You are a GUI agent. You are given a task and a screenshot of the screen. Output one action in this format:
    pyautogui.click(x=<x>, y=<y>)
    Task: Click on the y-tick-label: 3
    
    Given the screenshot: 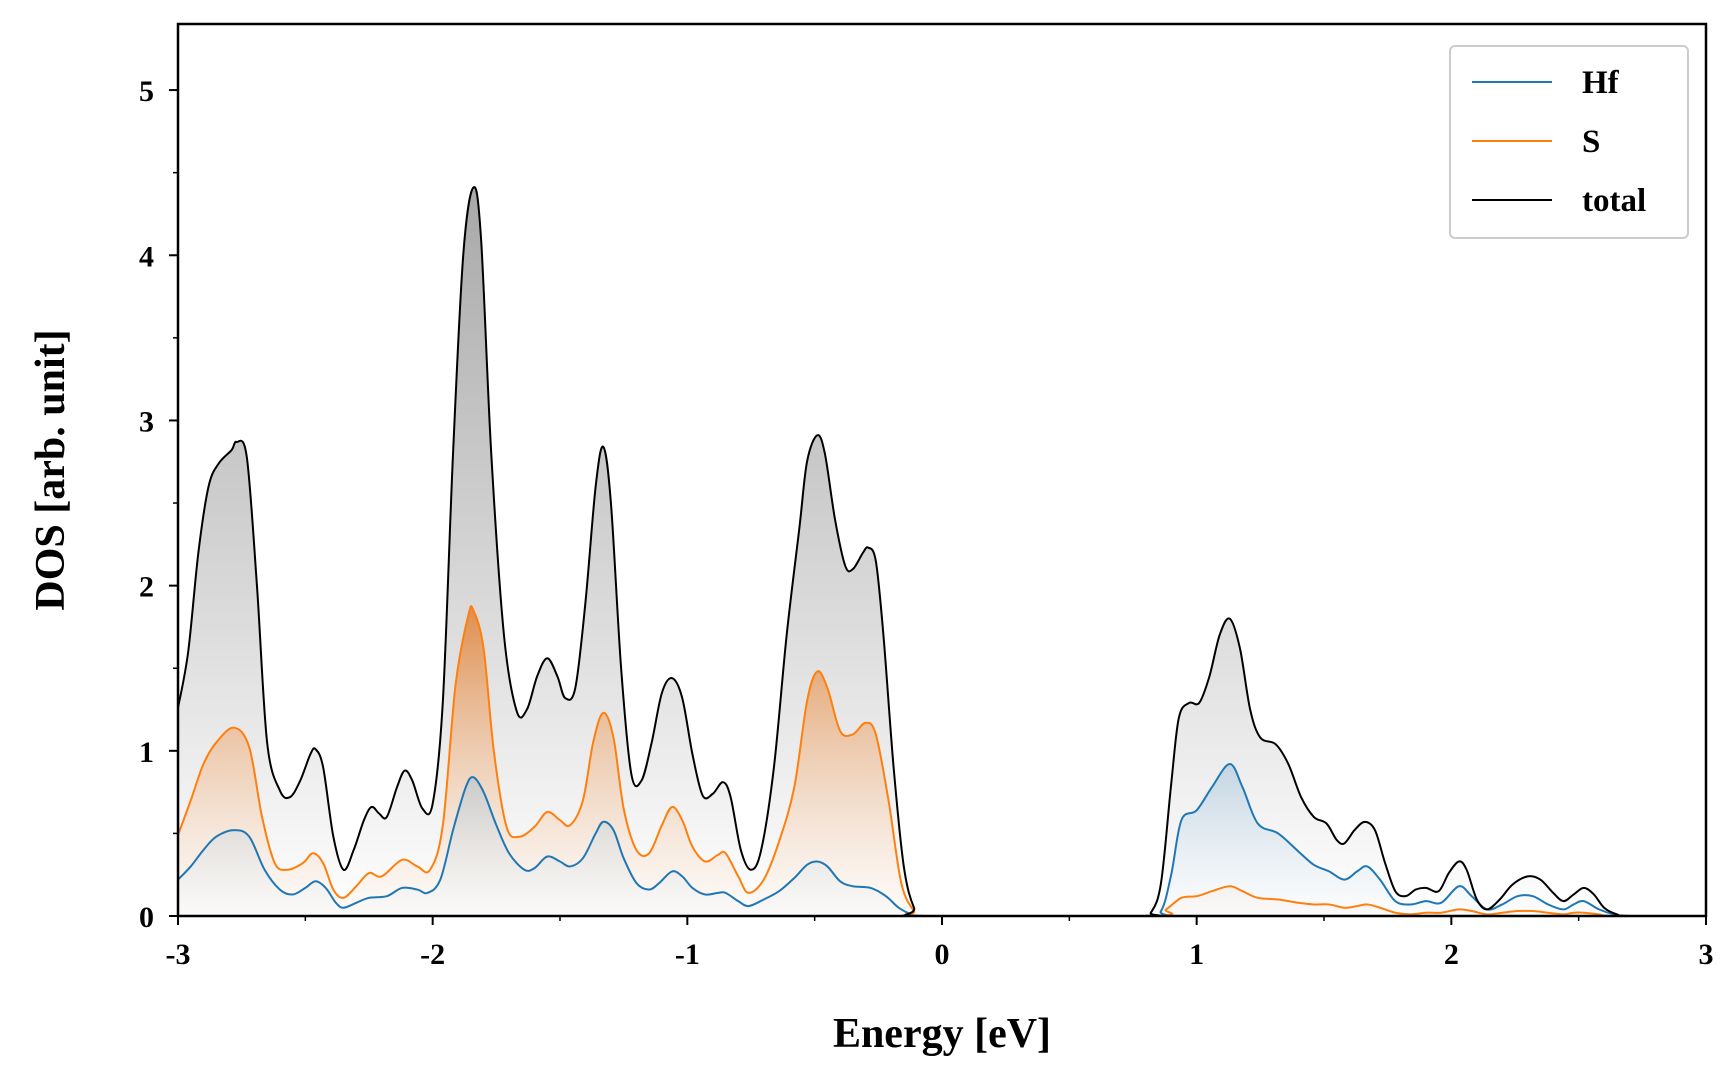 What is the action you would take?
    pyautogui.click(x=146, y=421)
    